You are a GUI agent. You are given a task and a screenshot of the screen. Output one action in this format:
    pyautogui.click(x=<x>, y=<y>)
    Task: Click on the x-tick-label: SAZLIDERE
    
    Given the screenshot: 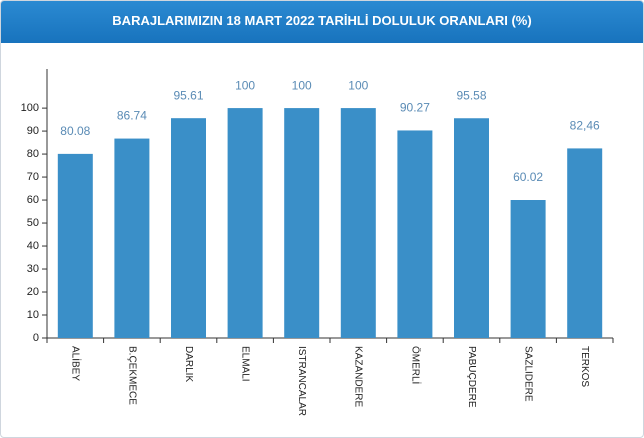 What is the action you would take?
    pyautogui.click(x=527, y=374)
    